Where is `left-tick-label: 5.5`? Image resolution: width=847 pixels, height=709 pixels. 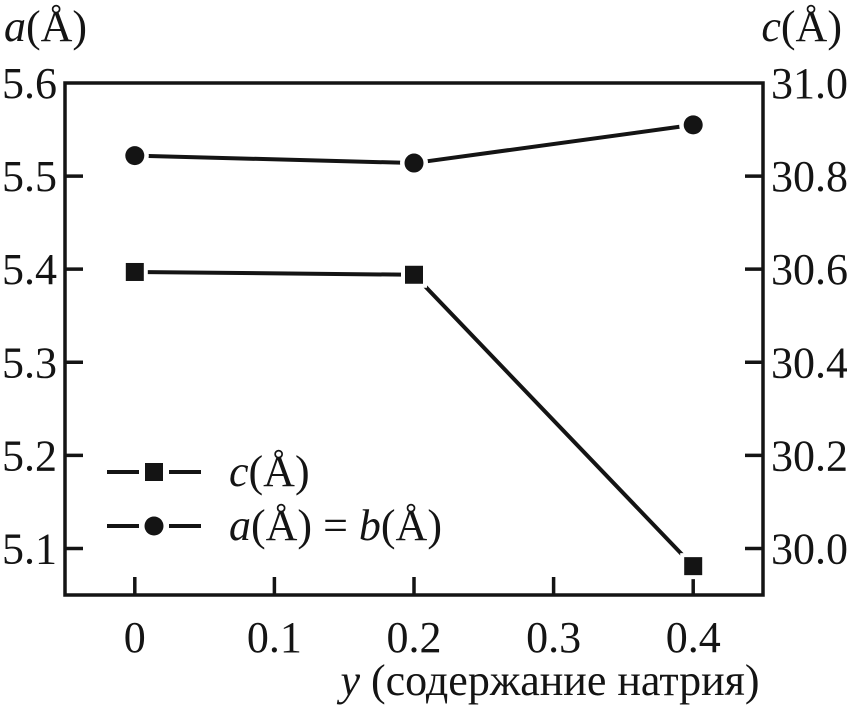 left-tick-label: 5.5 is located at coordinates (29, 176).